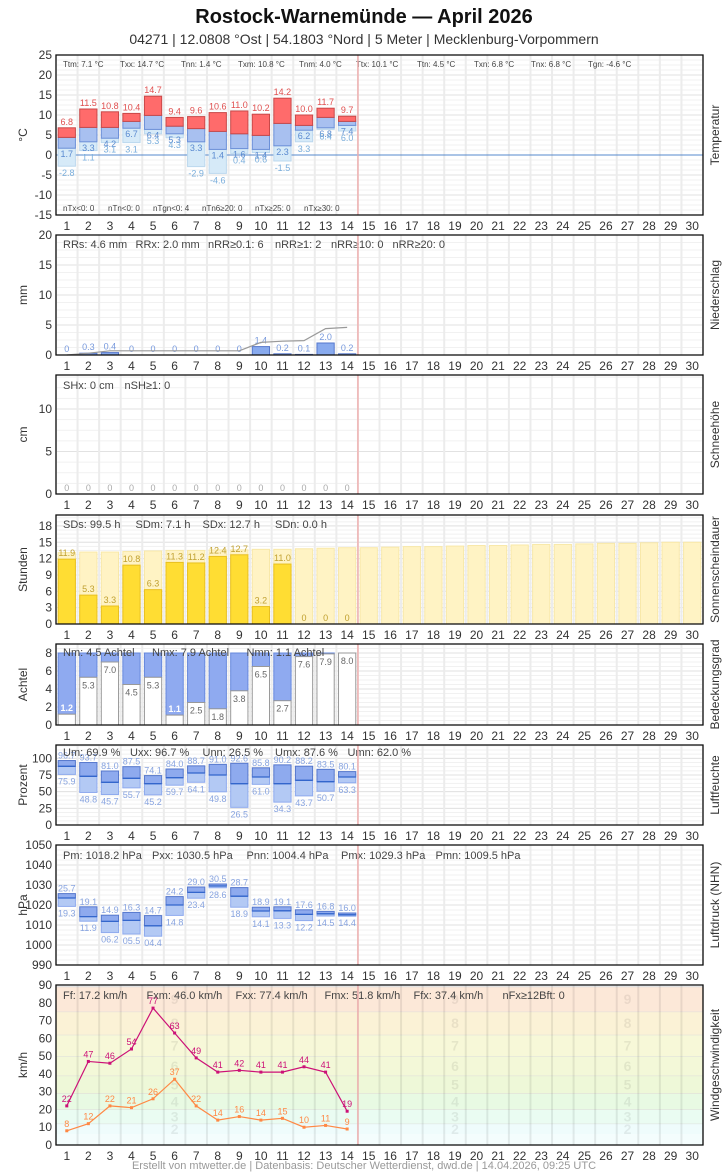  Describe the element at coordinates (261, 1113) in the screenshot. I see `wind-value-label: 14` at that location.